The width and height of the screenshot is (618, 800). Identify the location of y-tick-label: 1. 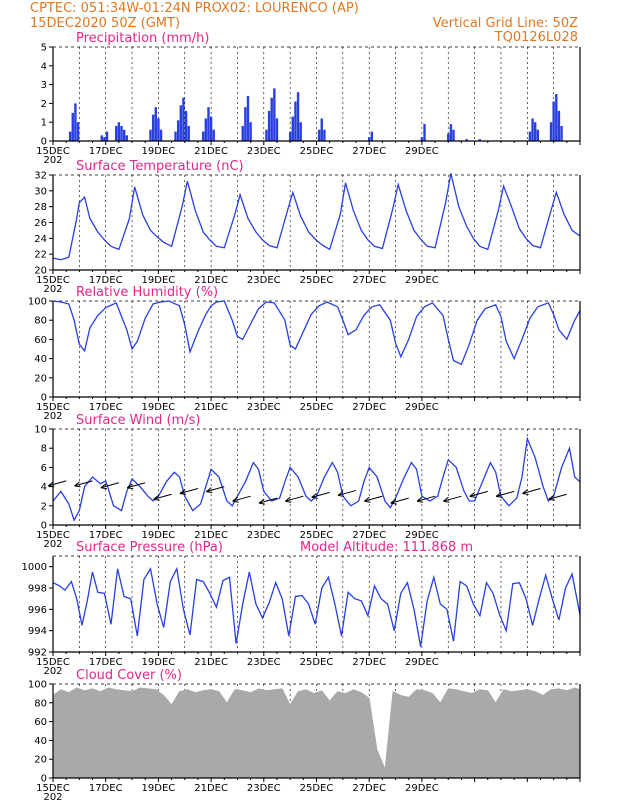
(44, 123).